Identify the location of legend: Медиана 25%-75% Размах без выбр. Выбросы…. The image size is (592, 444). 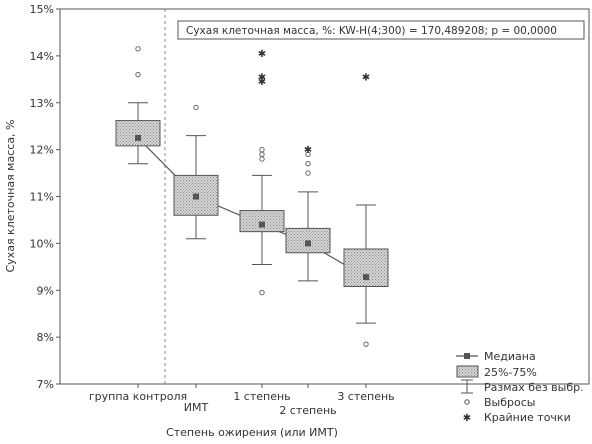
(520, 387).